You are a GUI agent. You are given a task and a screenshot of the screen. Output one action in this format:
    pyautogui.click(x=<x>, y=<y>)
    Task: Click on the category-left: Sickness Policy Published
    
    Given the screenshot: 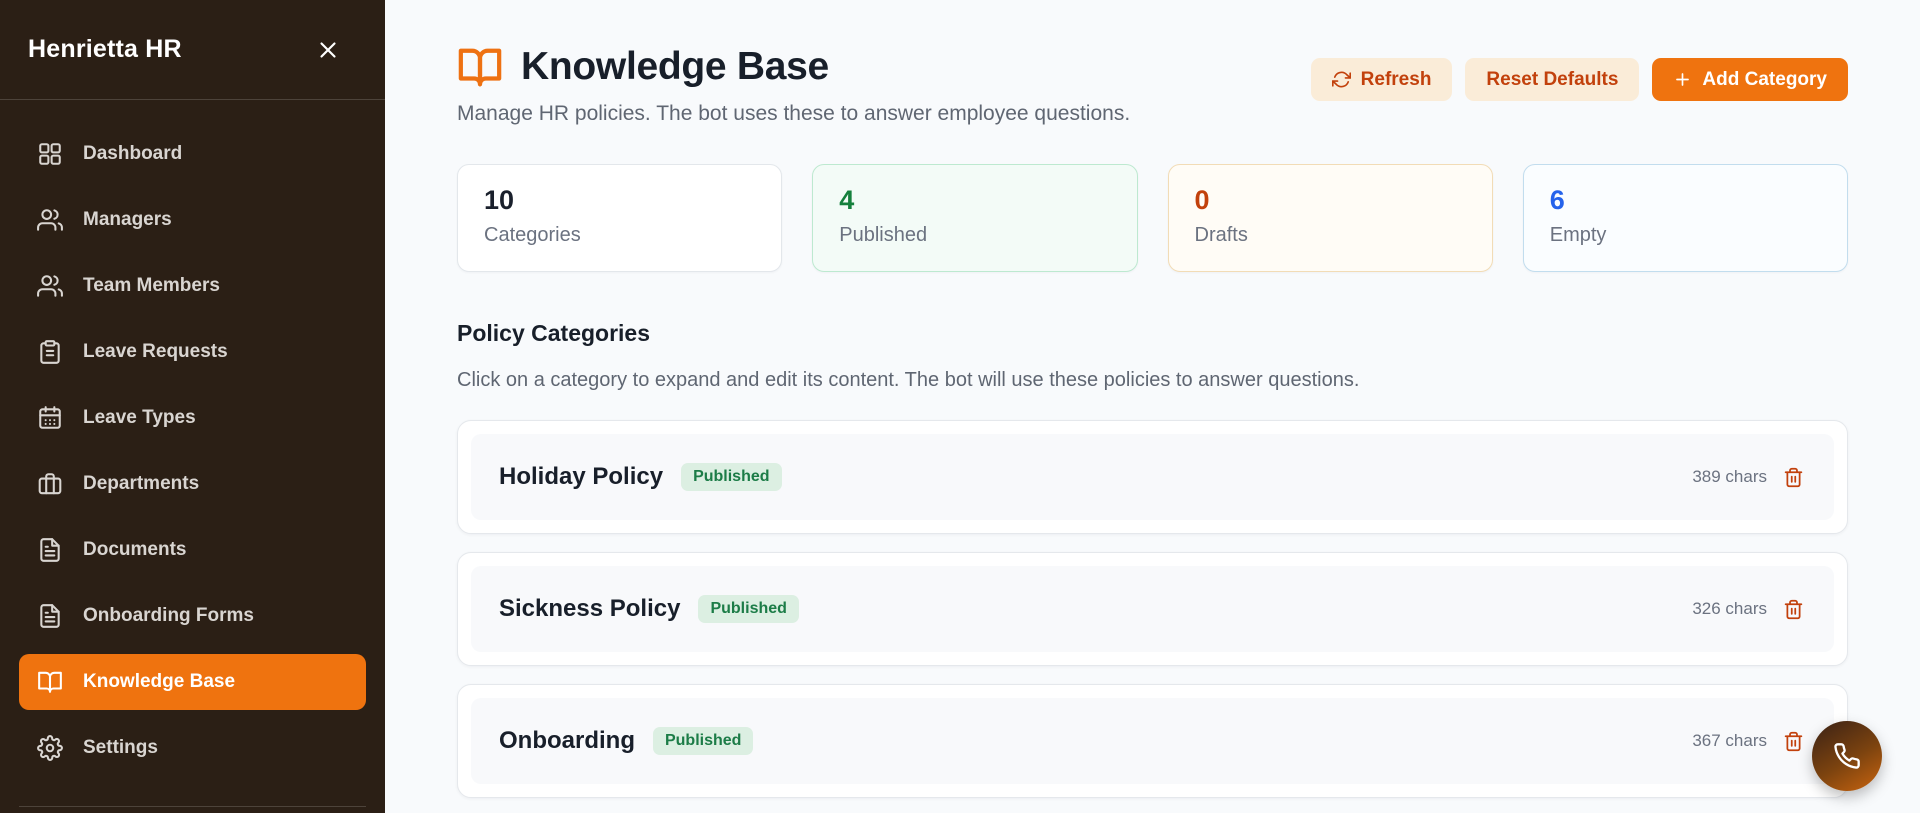 What is the action you would take?
    pyautogui.click(x=649, y=609)
    